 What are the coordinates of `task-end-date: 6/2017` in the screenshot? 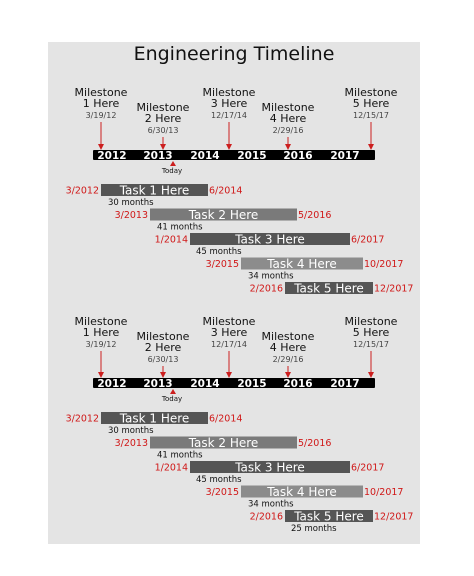 It's located at (367, 468).